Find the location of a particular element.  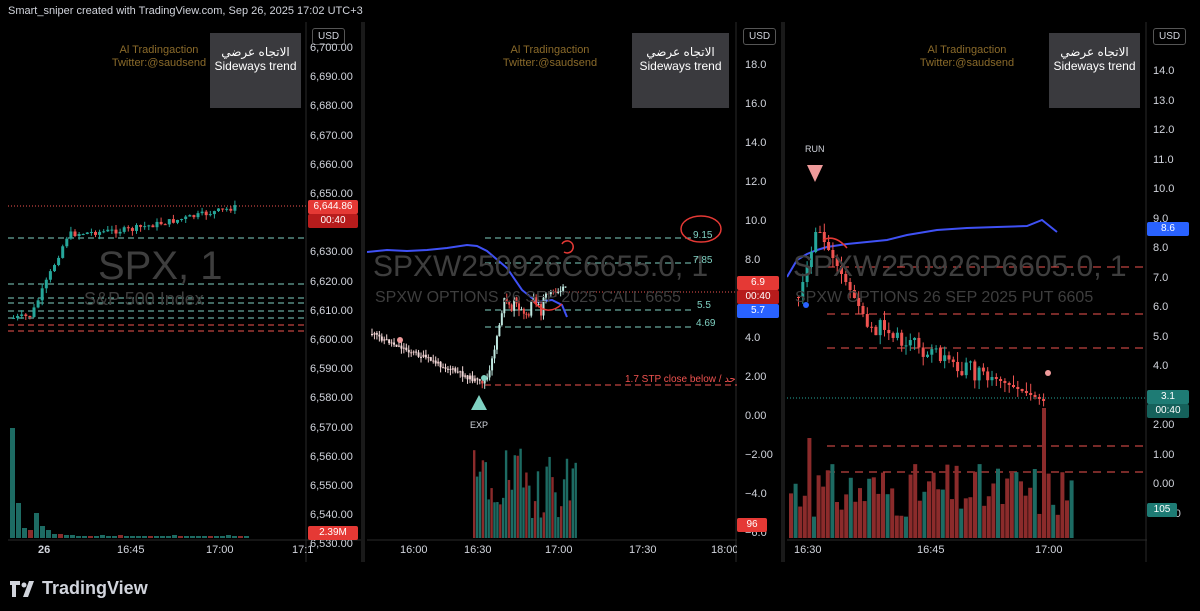

trend-label-box: الاتجاه عرضي Sideways trend is located at coordinates (1094, 70).